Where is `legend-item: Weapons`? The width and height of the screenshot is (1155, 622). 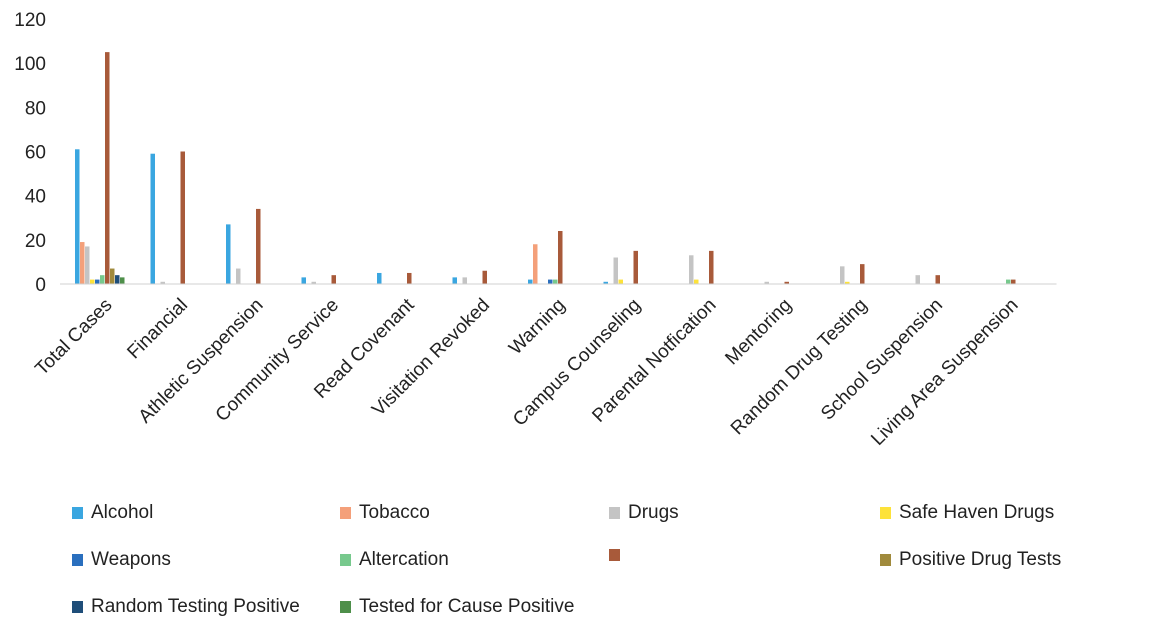 legend-item: Weapons is located at coordinates (121, 560).